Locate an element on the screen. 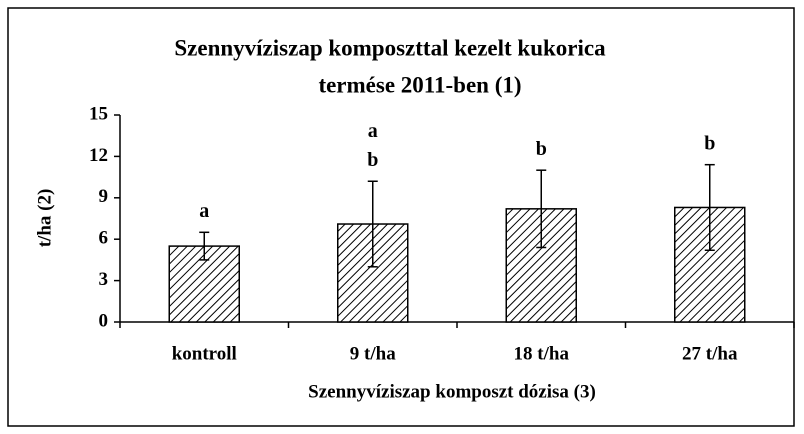 The width and height of the screenshot is (804, 434). x-axis-label: Szennyvíziszap komposzt dózisa (3) is located at coordinates (452, 391).